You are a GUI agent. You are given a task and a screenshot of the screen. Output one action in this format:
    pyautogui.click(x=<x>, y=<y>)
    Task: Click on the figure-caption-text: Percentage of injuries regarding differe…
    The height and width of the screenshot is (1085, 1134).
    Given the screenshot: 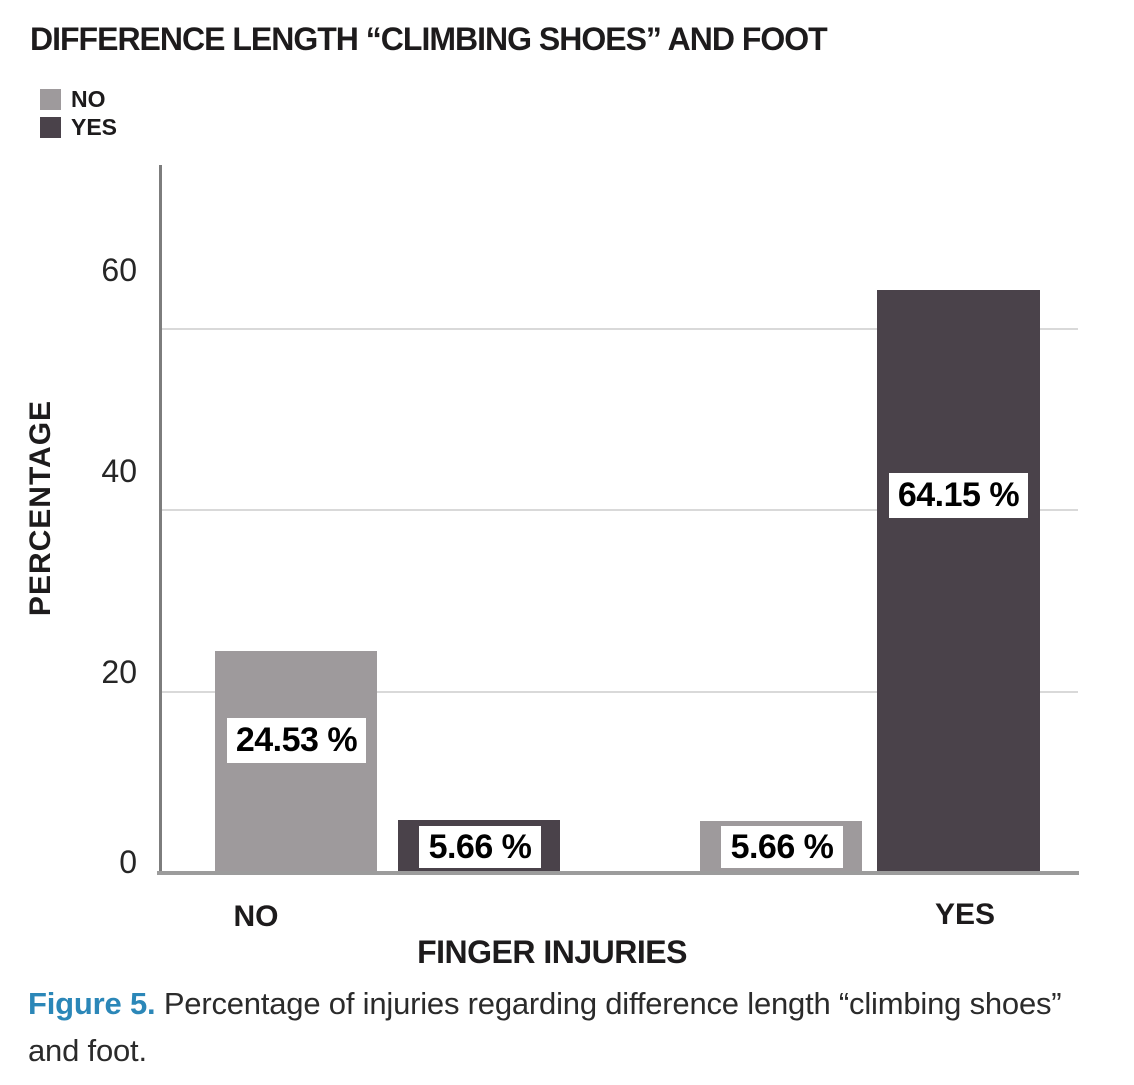 What is the action you would take?
    pyautogui.click(x=545, y=1027)
    